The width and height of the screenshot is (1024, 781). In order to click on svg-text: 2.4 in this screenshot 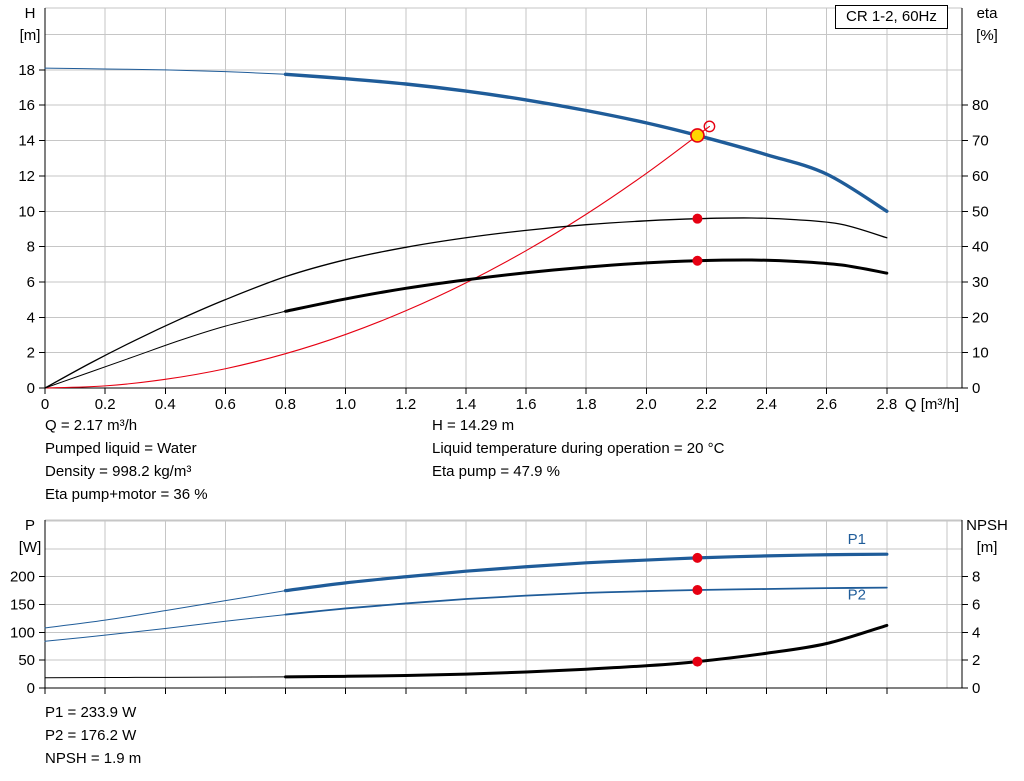, I will do `click(766, 404)`.